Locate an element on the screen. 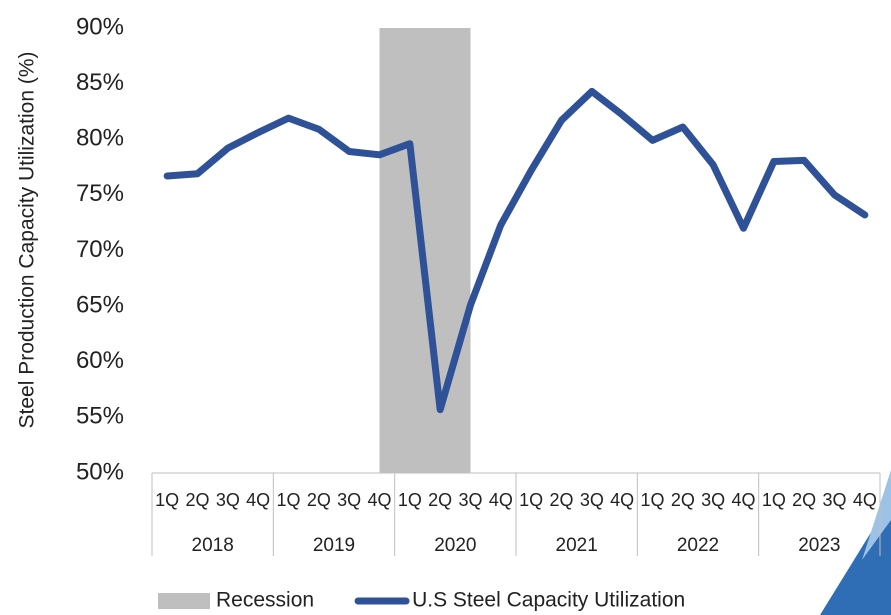 The image size is (891, 615). y-tick-label: 75% is located at coordinates (100, 193).